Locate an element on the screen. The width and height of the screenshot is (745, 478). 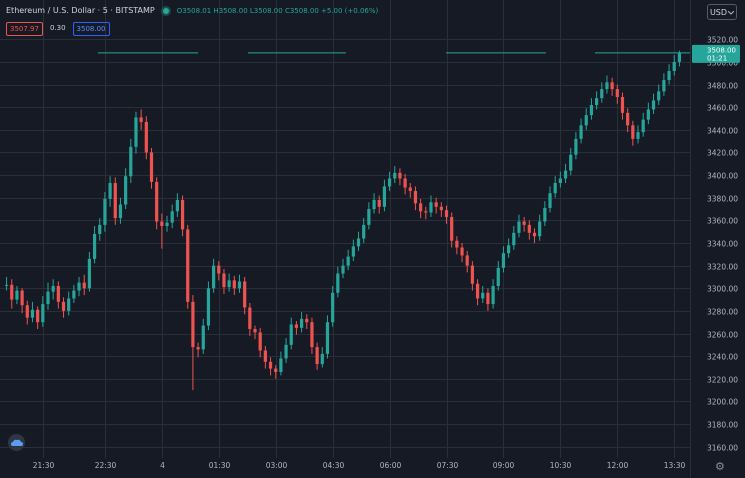
price-tick-label: 3260.00 is located at coordinates (722, 335).